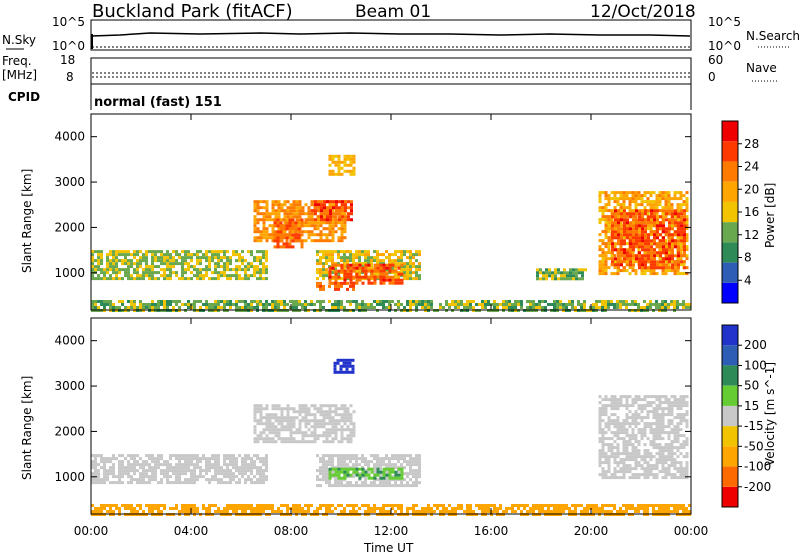  Describe the element at coordinates (643, 12) in the screenshot. I see `date-title: 12/Oct/2018` at that location.